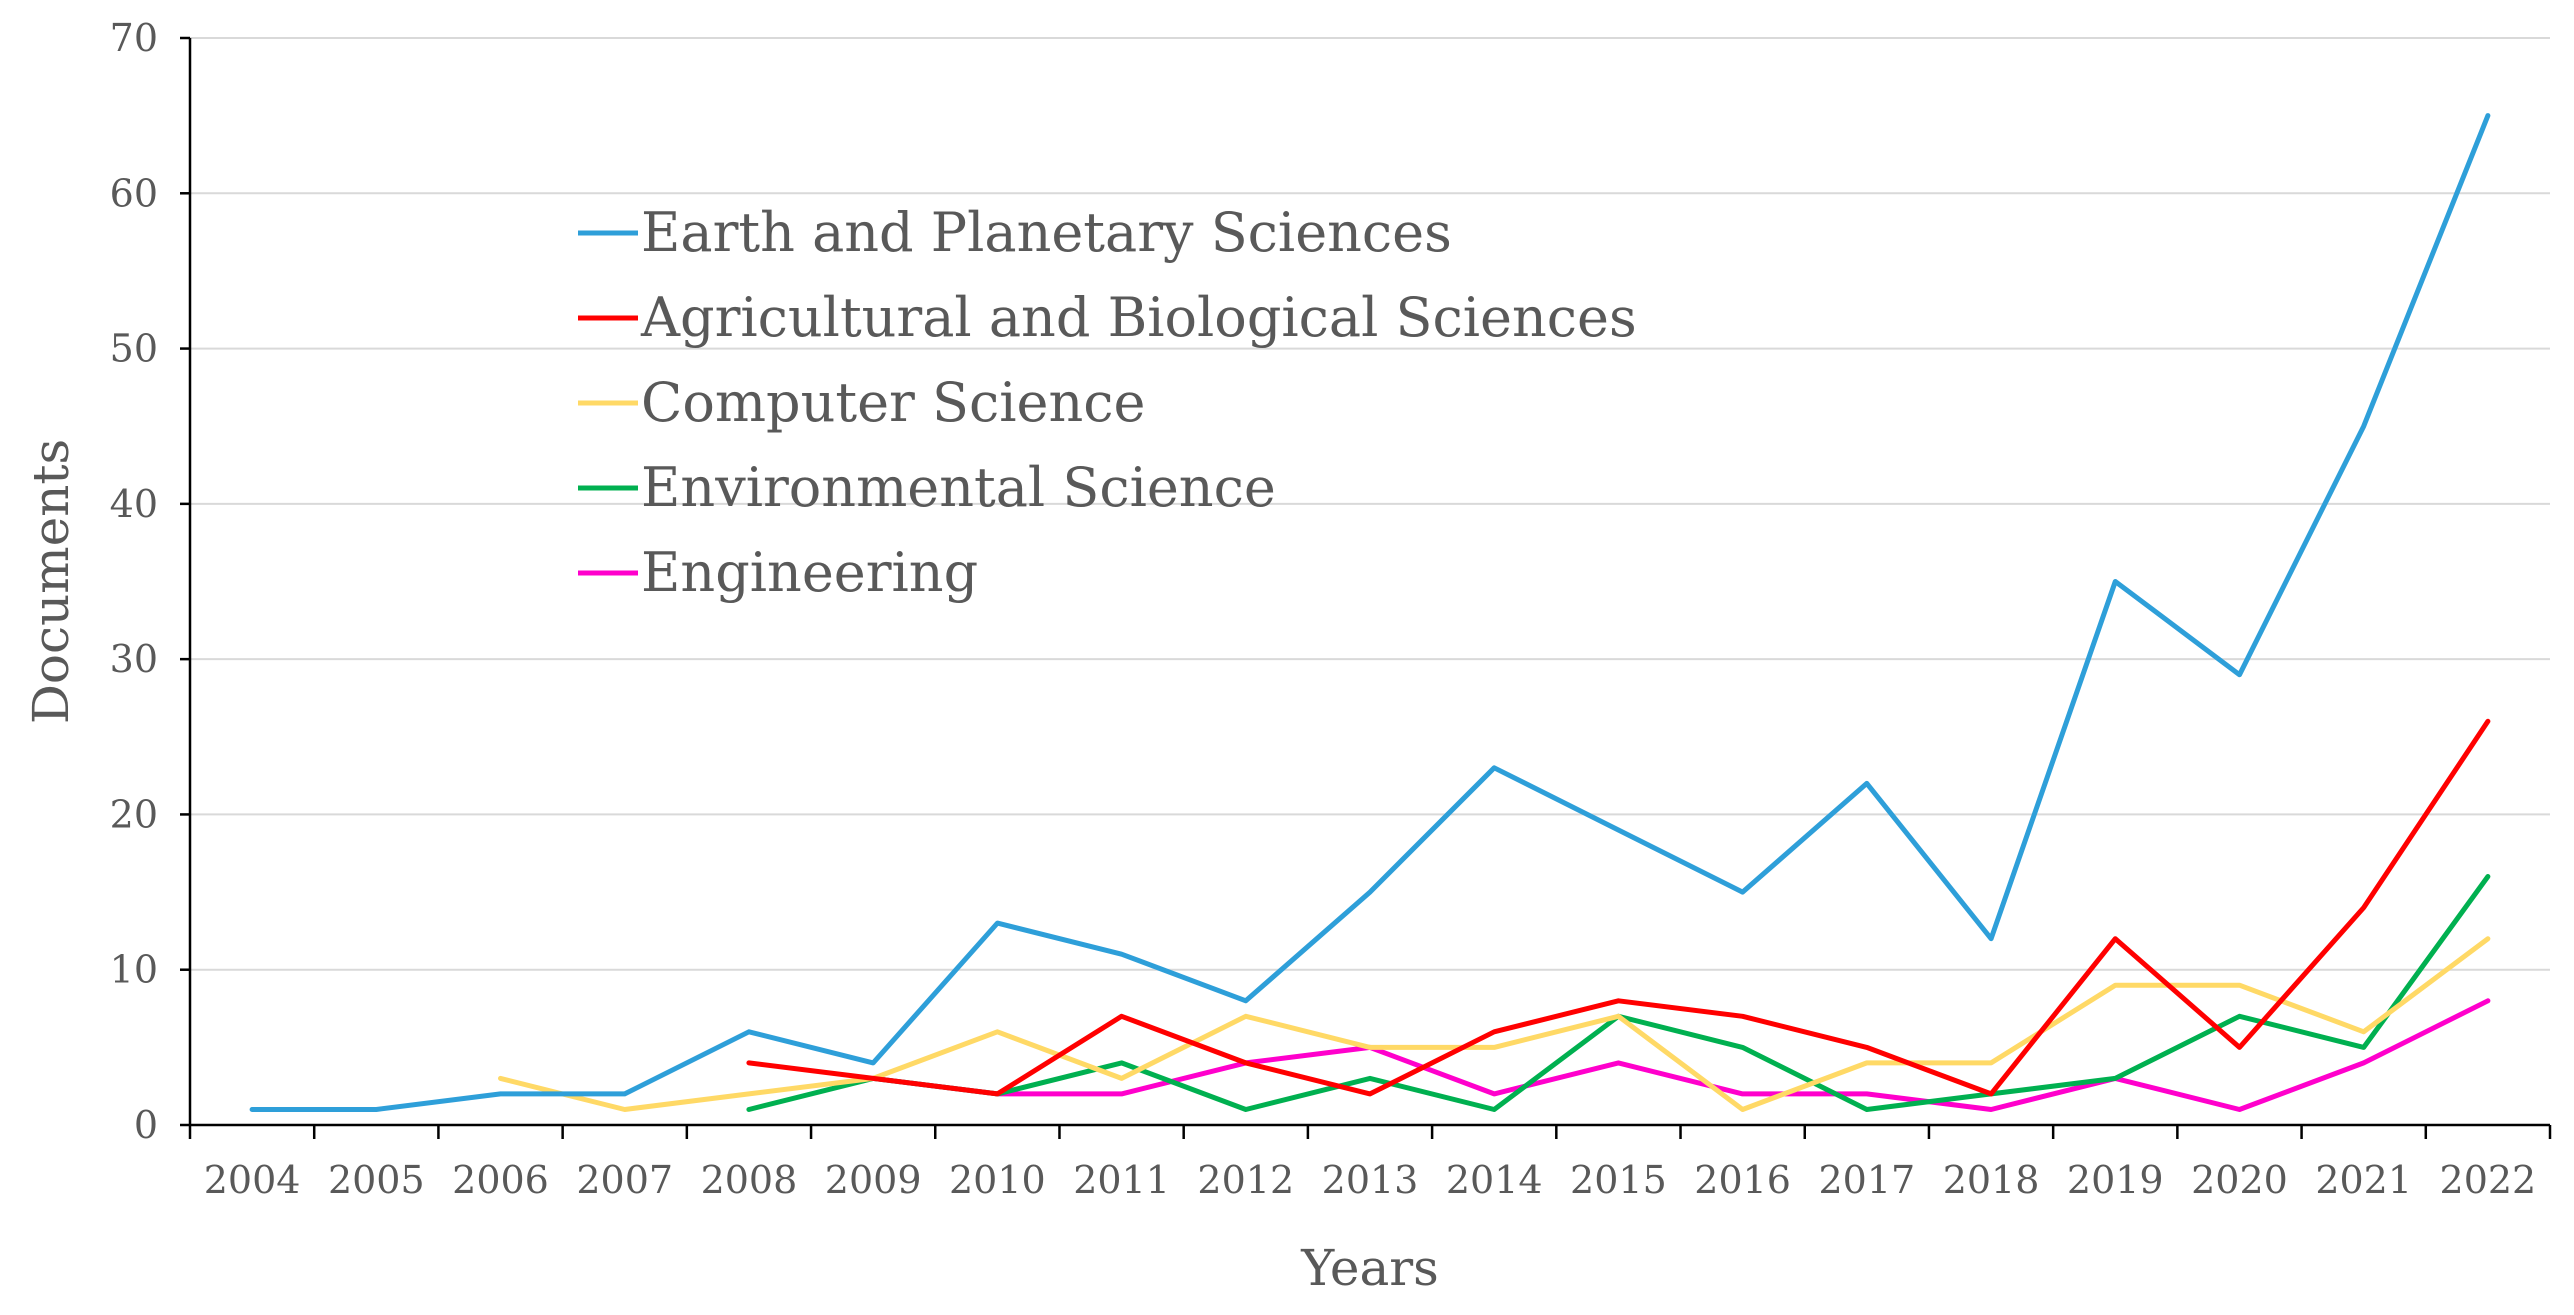  I want to click on y-tick-label: 0, so click(146, 1125).